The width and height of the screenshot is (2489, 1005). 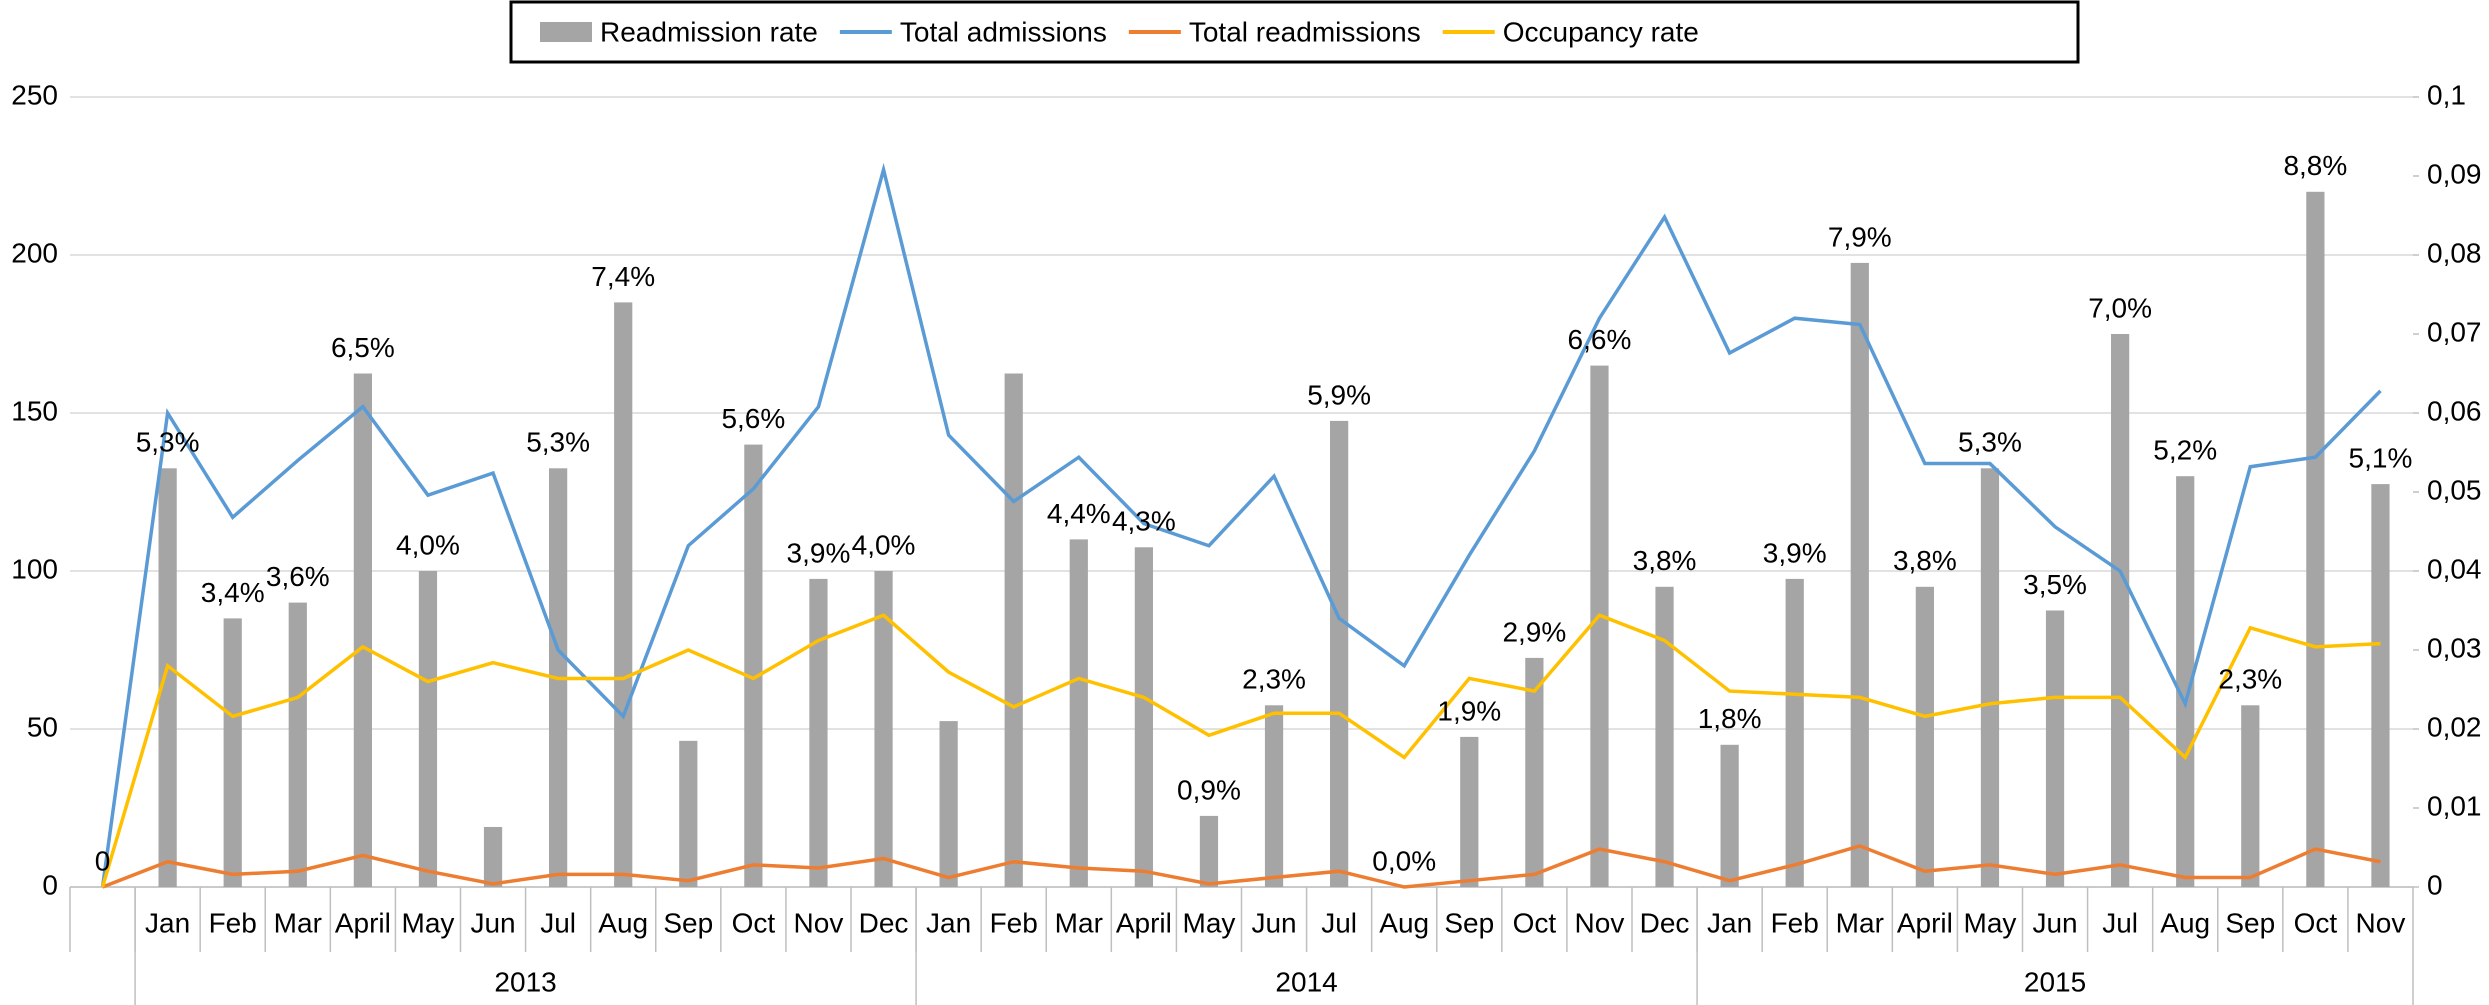 What do you see at coordinates (34, 94) in the screenshot?
I see `y-tick-label: 250` at bounding box center [34, 94].